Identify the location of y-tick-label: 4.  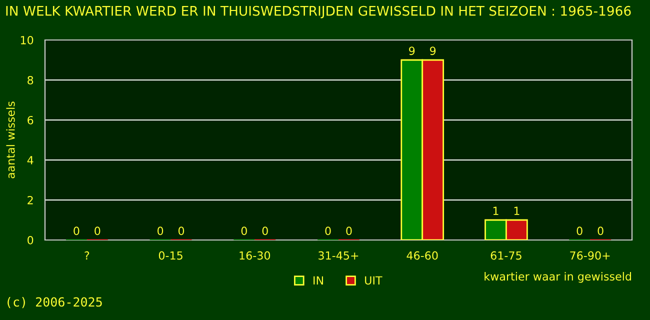
(30, 160).